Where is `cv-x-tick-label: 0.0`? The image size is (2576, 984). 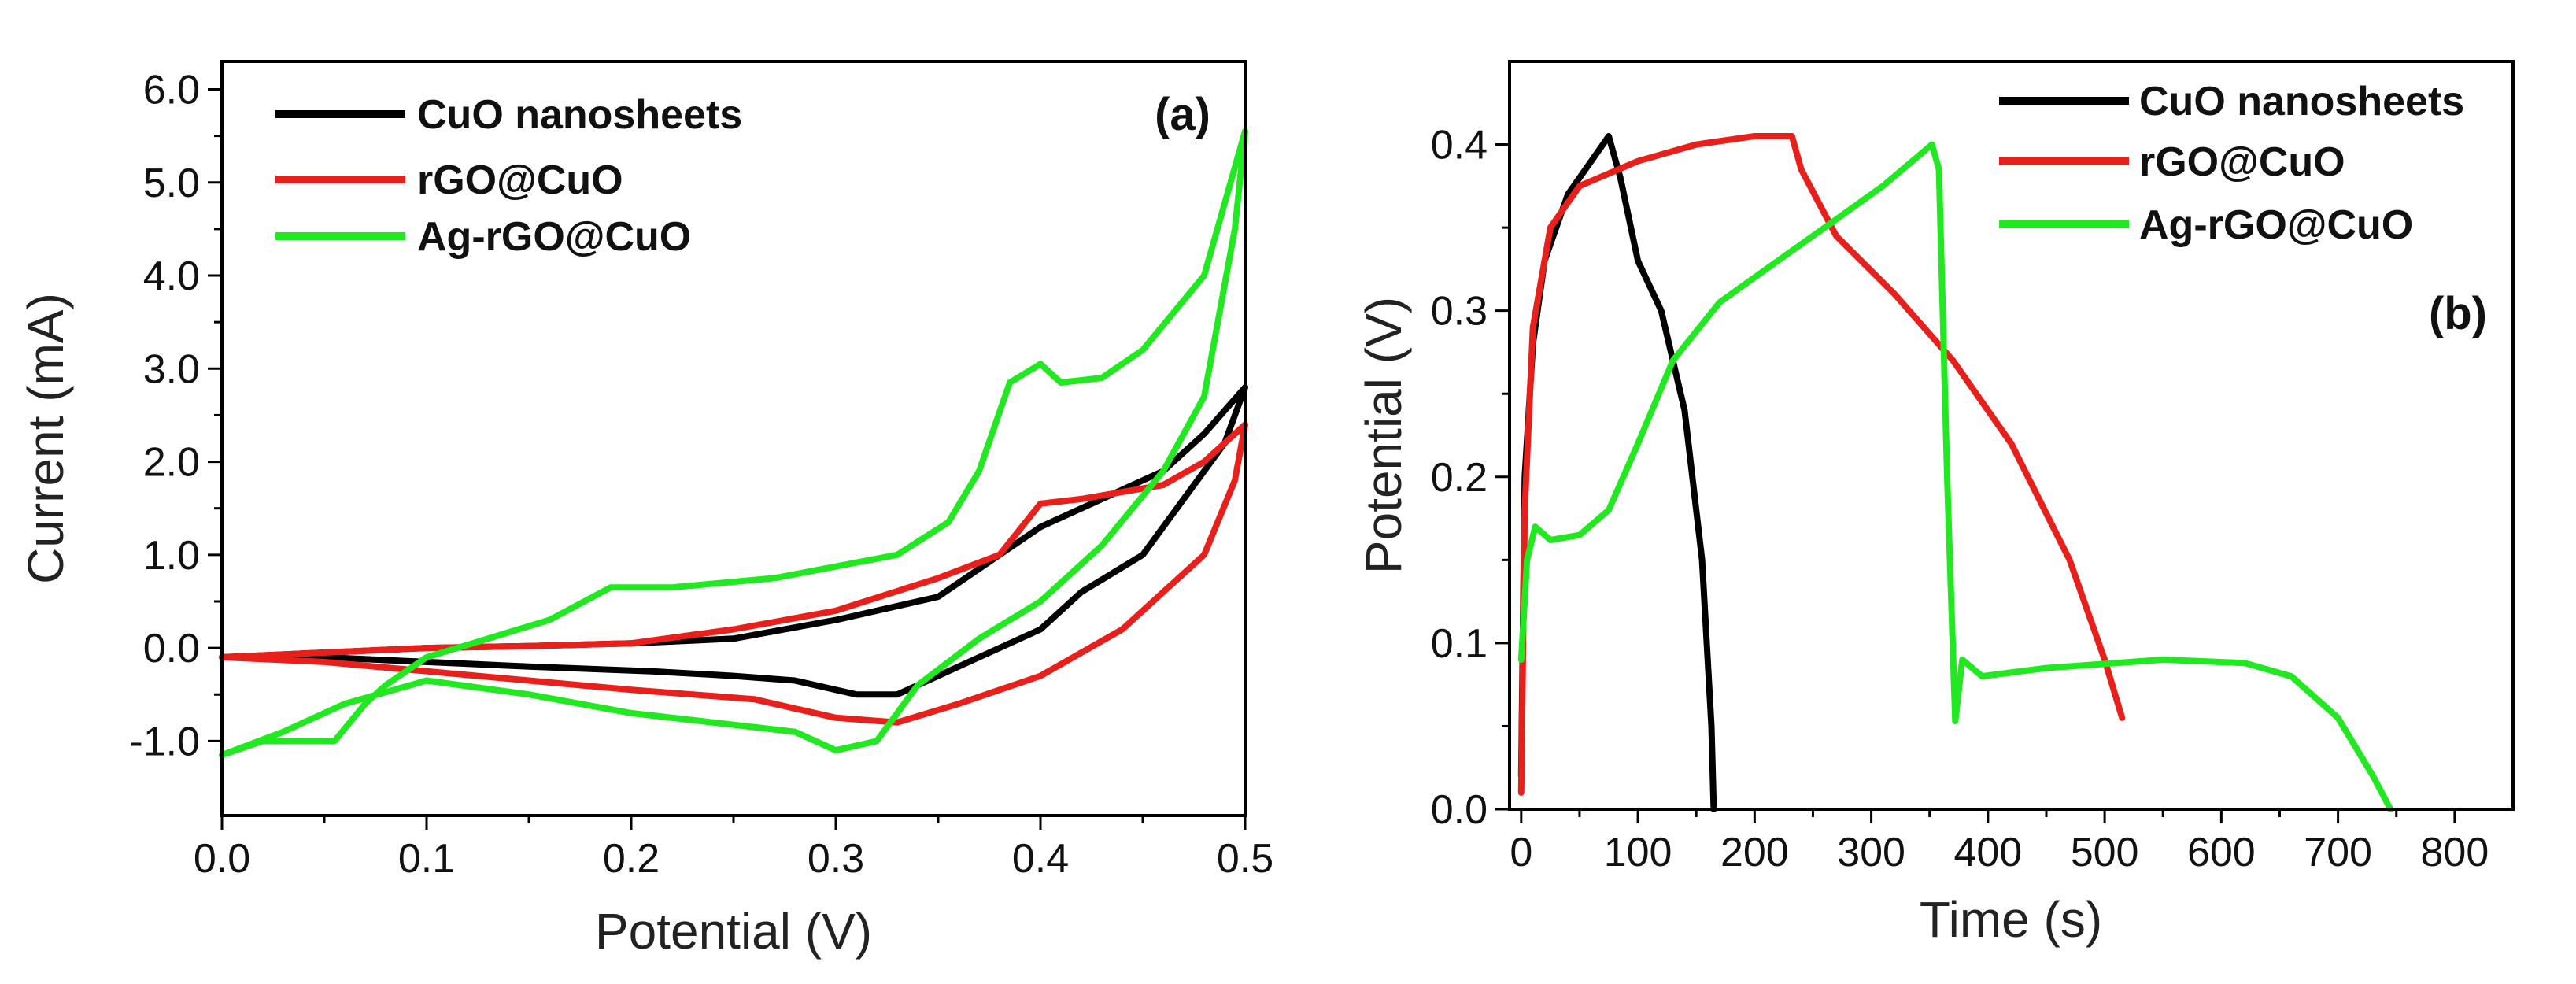
cv-x-tick-label: 0.0 is located at coordinates (222, 859).